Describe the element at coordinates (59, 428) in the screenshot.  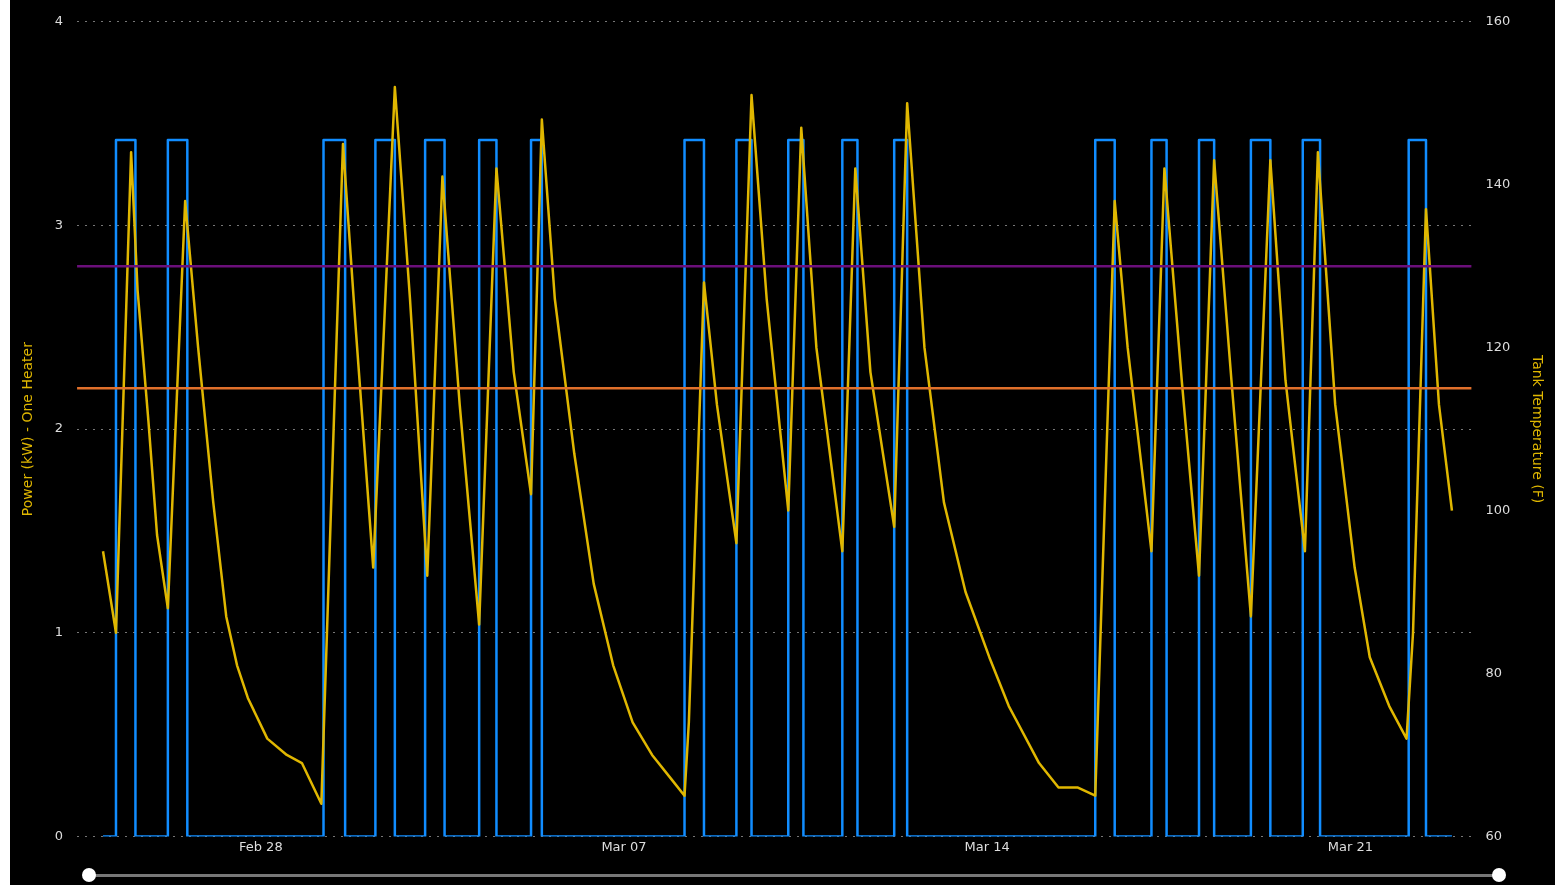
I see `y-tick-label: 2` at that location.